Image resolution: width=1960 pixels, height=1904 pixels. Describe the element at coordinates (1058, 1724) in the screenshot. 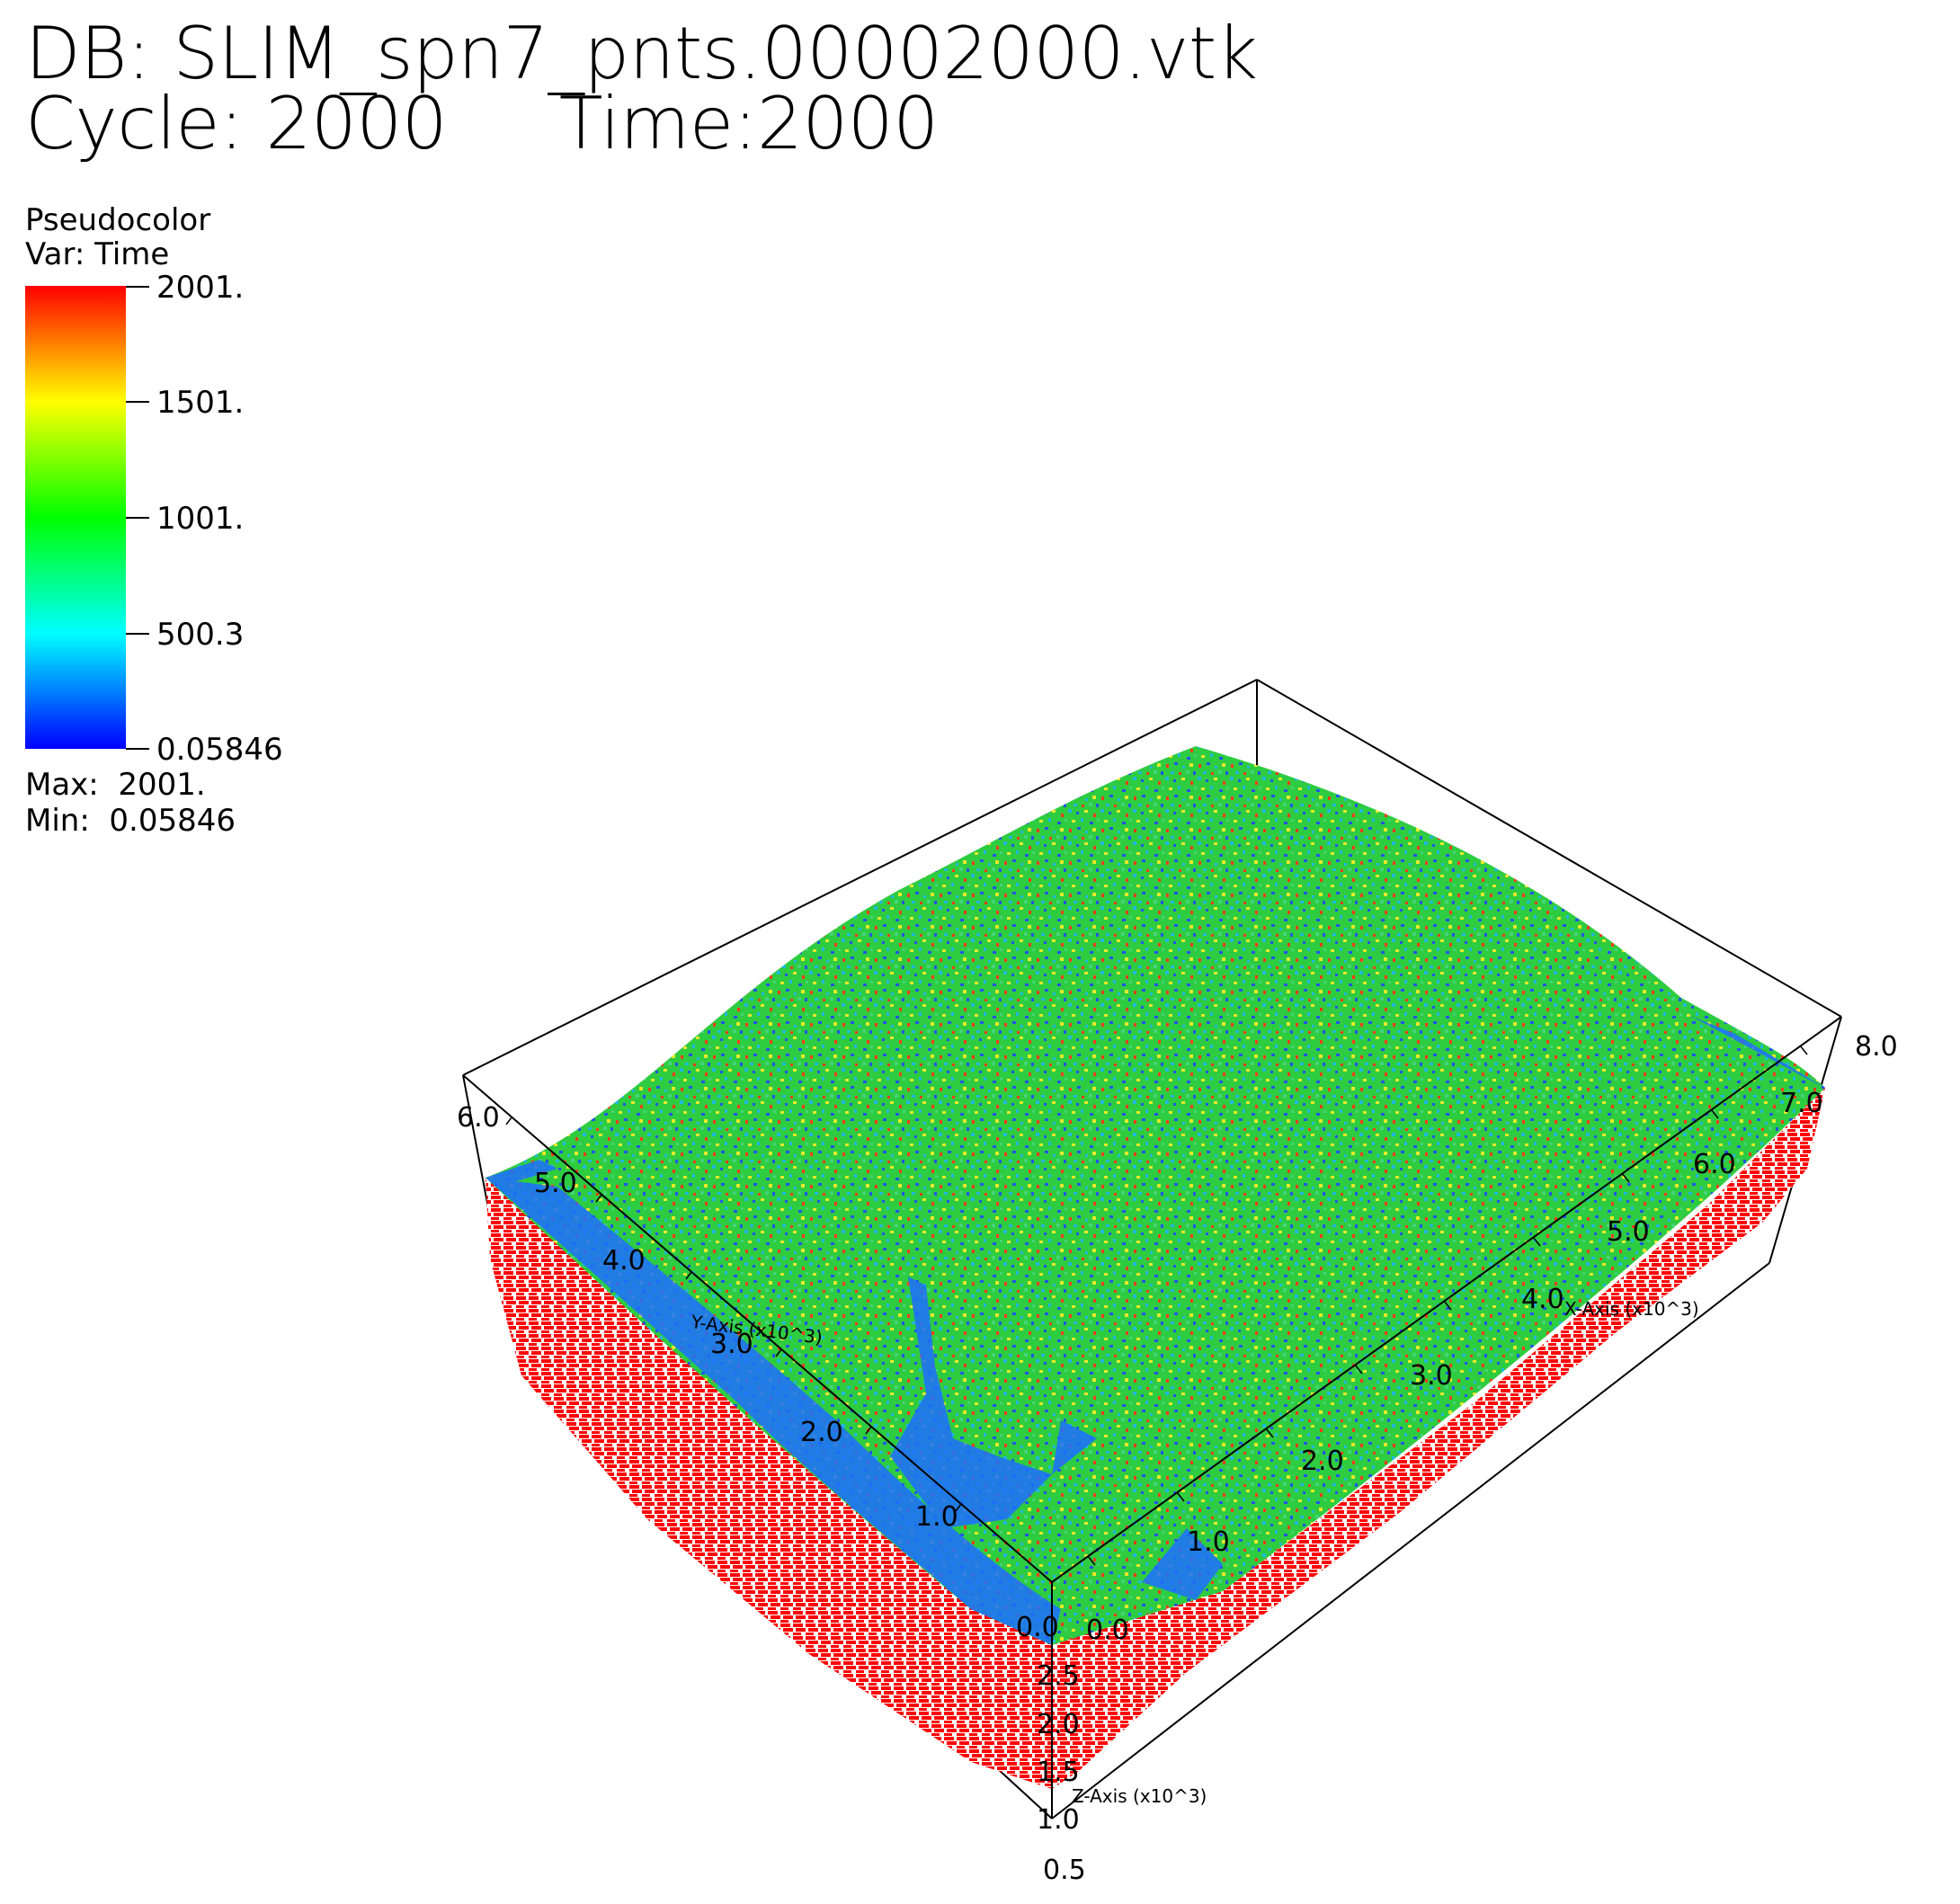

I see `z-tick-label: 2.0` at that location.